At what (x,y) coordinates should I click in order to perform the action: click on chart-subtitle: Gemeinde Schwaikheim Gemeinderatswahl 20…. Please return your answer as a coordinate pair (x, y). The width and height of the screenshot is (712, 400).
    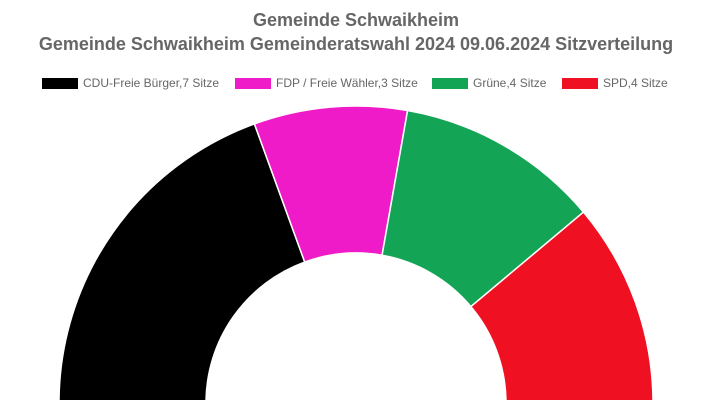
    Looking at the image, I should click on (356, 44).